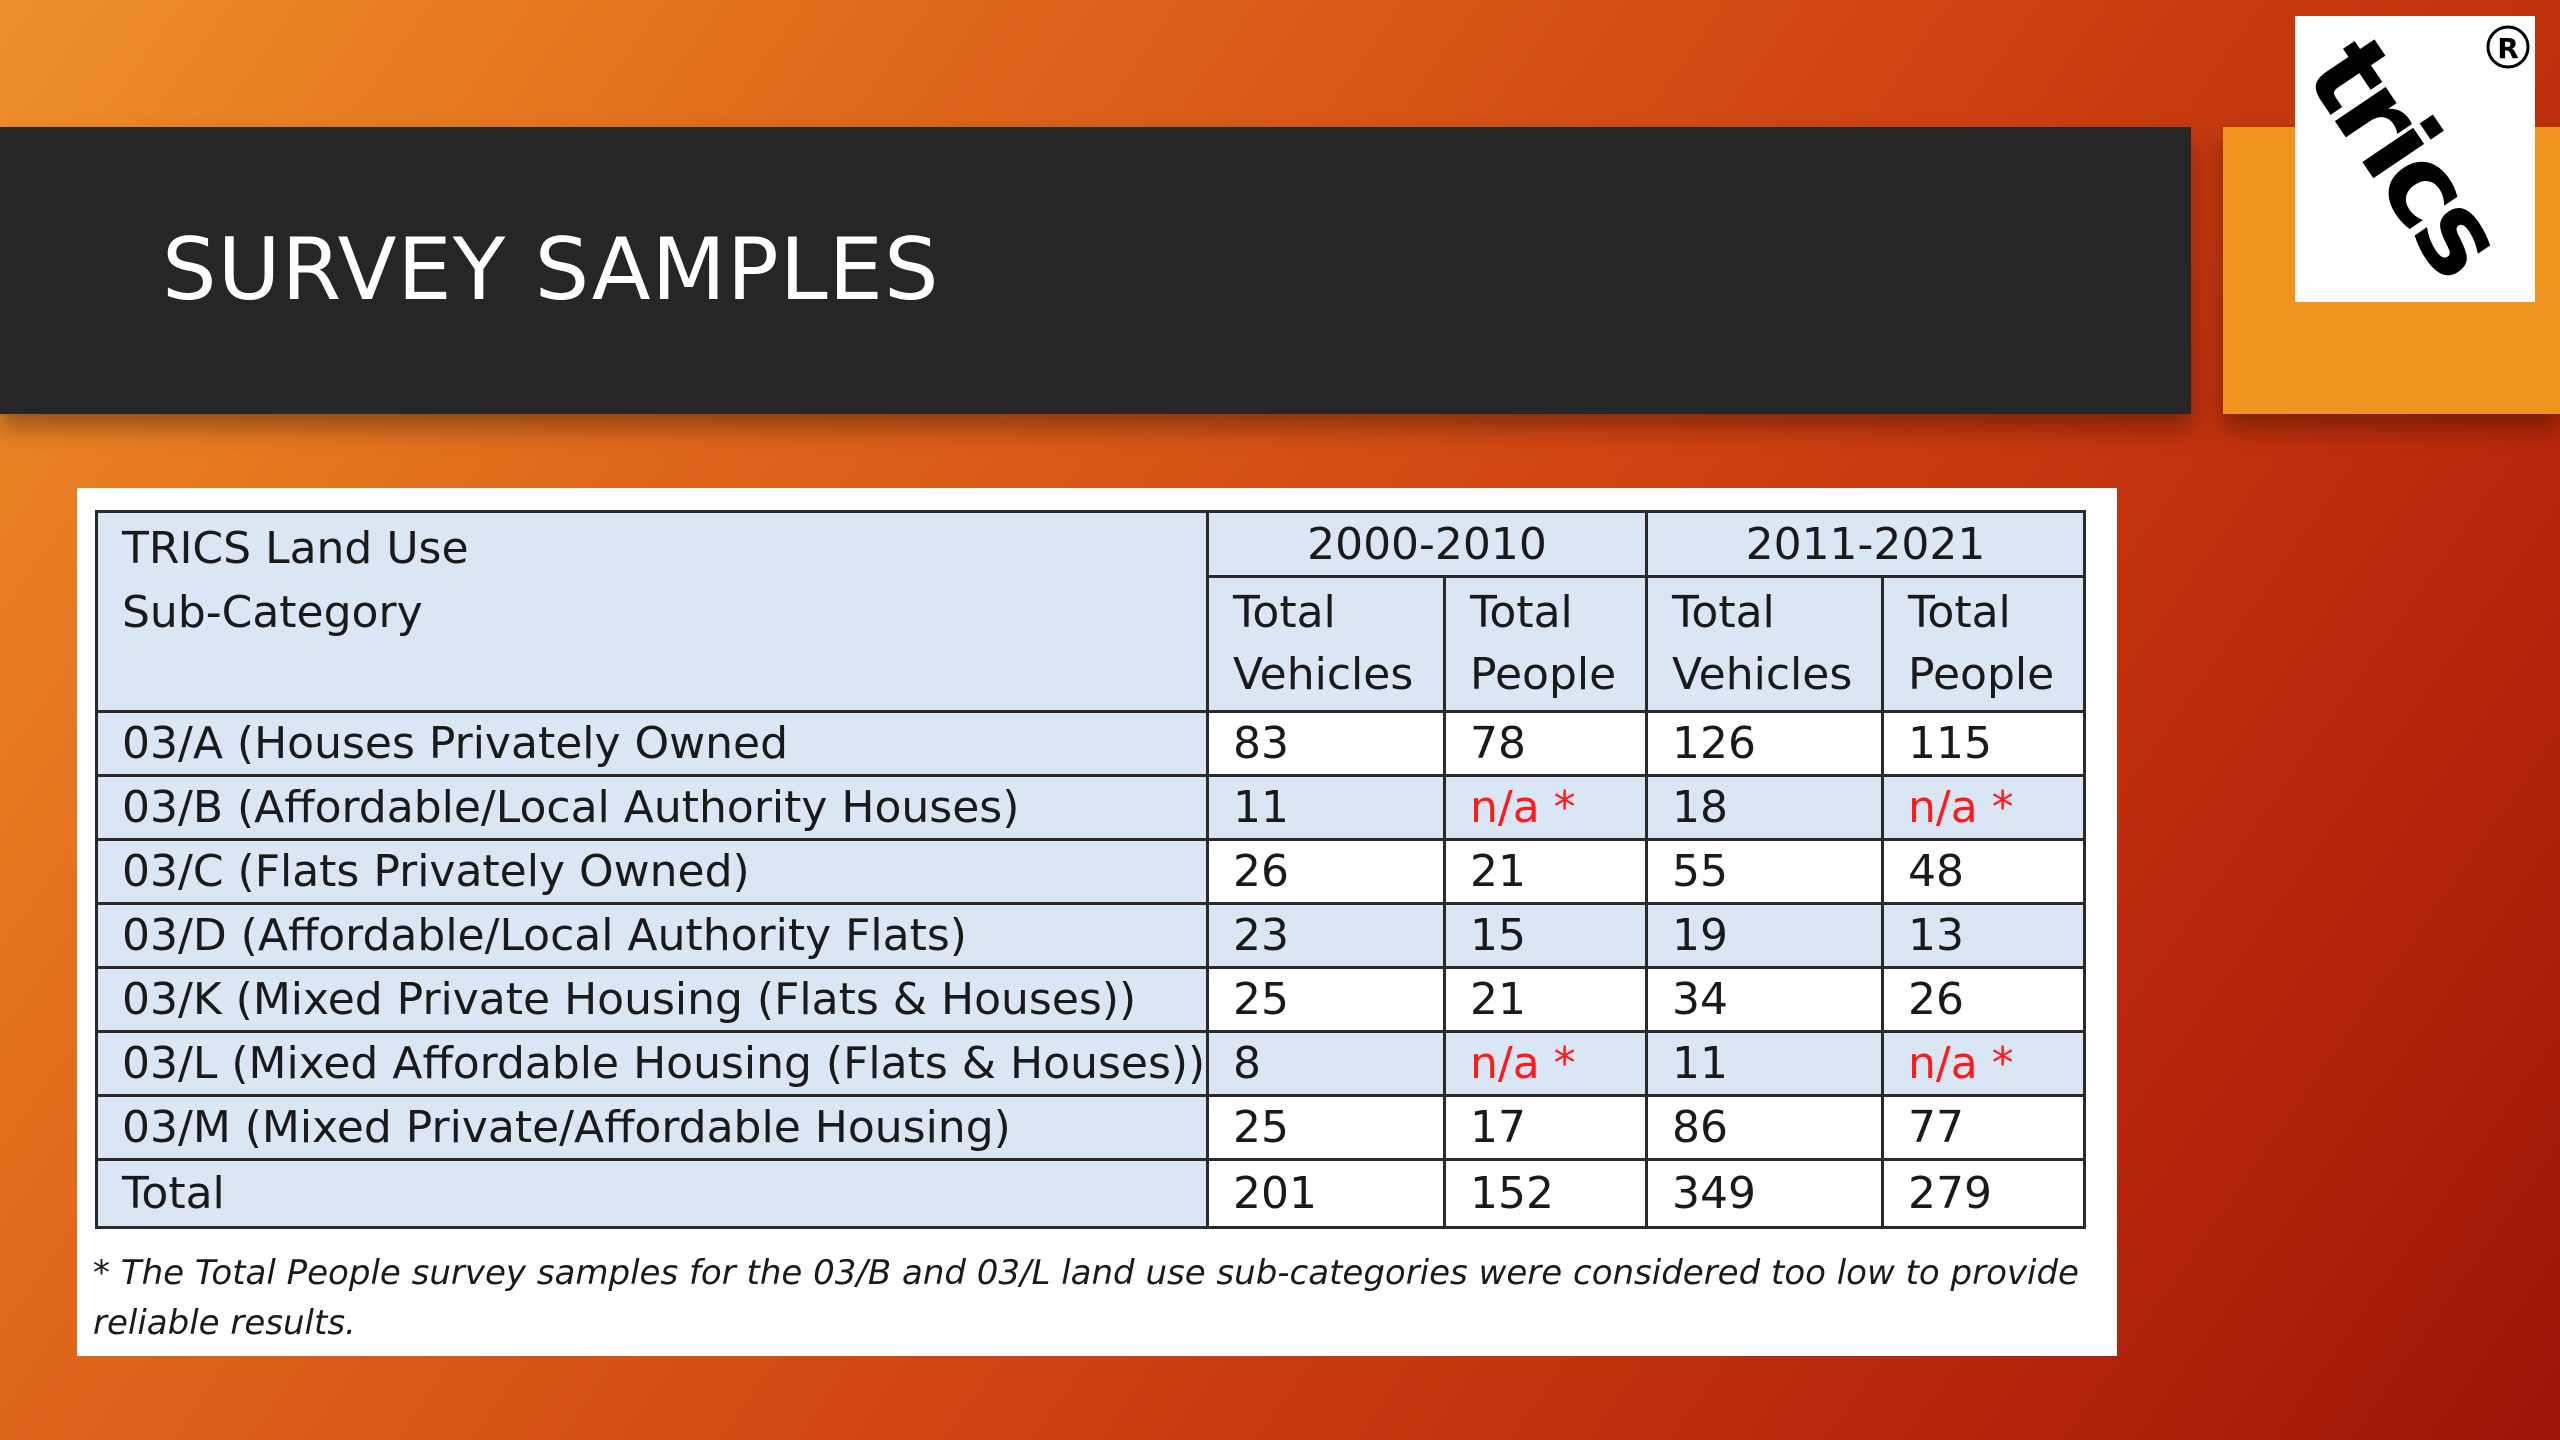 The image size is (2560, 1440). I want to click on cell-vehicles-2011-2021: 11, so click(1764, 1063).